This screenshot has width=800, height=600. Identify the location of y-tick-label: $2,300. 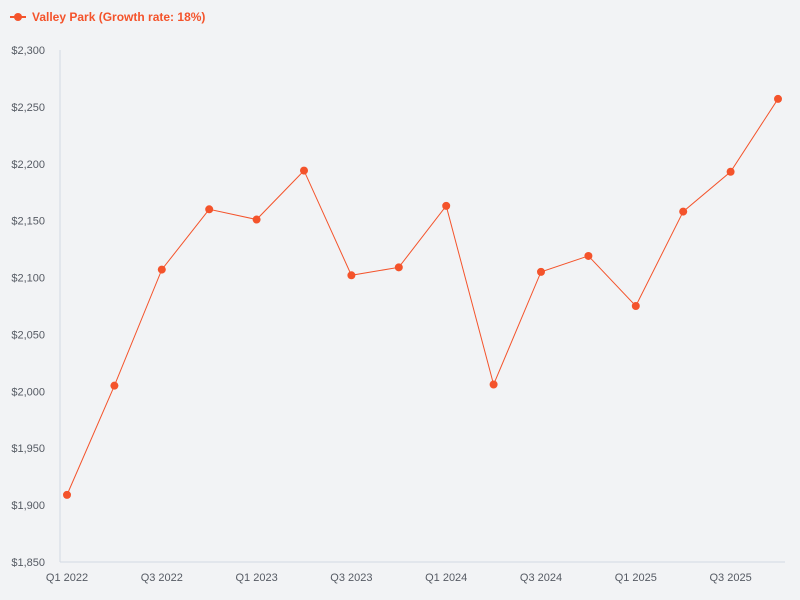
(28, 51).